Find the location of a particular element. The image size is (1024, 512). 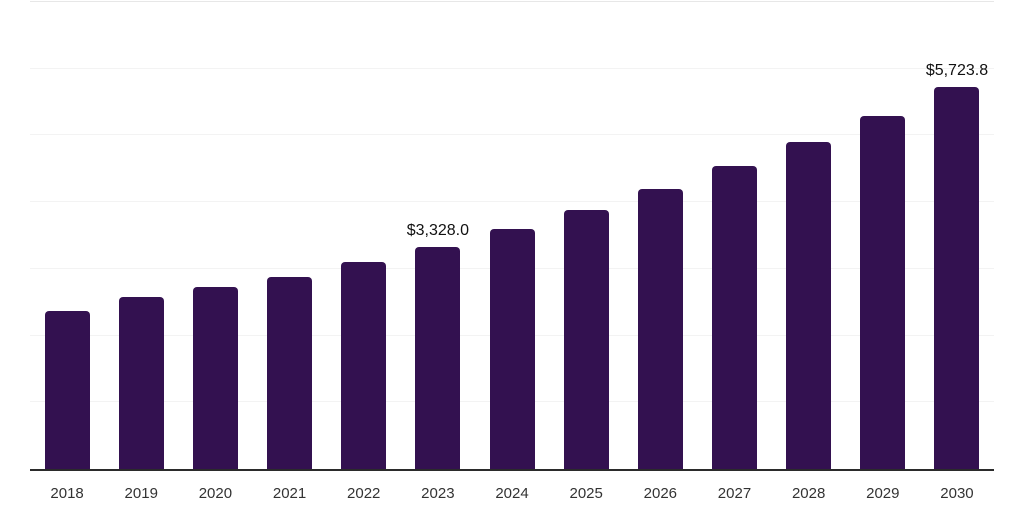

x-tick-2027: 2027 is located at coordinates (734, 493).